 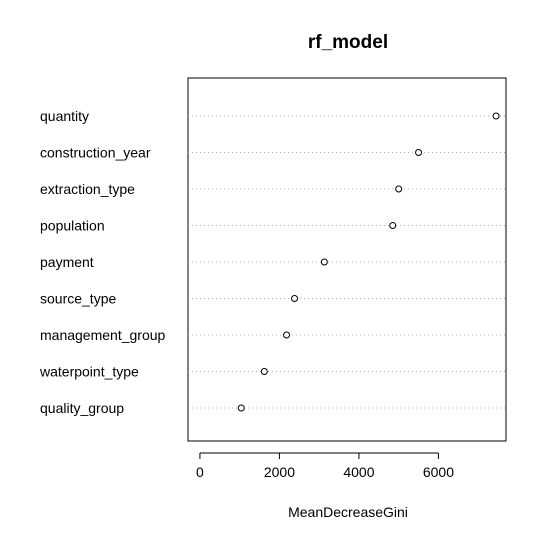 I want to click on x-tick-label: 2000, so click(x=279, y=472).